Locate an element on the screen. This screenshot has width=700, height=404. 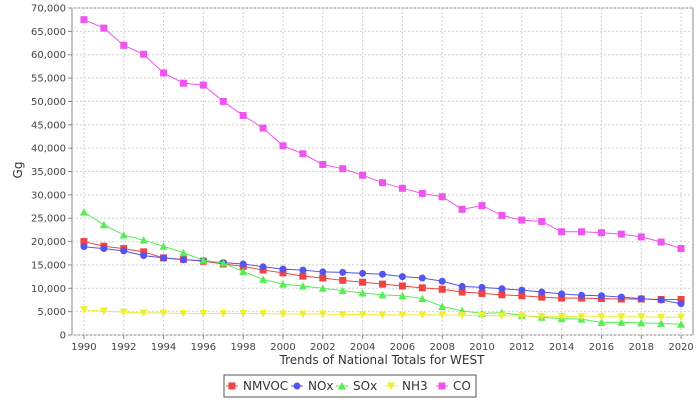
series-nh3 is located at coordinates (382, 314).